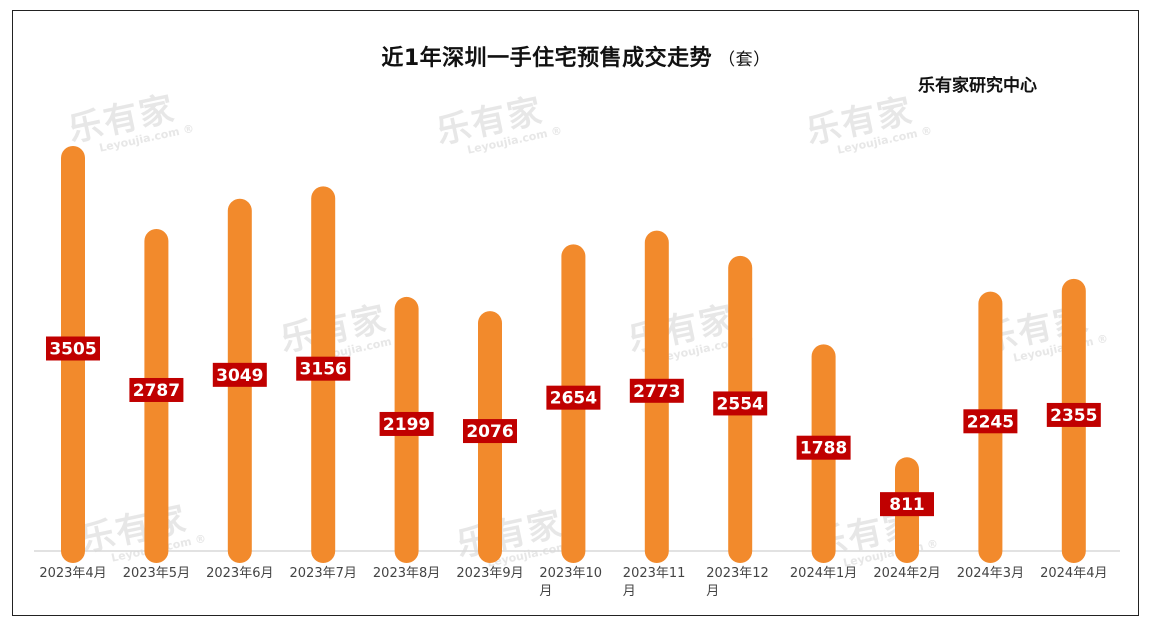  Describe the element at coordinates (823, 573) in the screenshot. I see `x-tick-label: 2024年1月` at that location.